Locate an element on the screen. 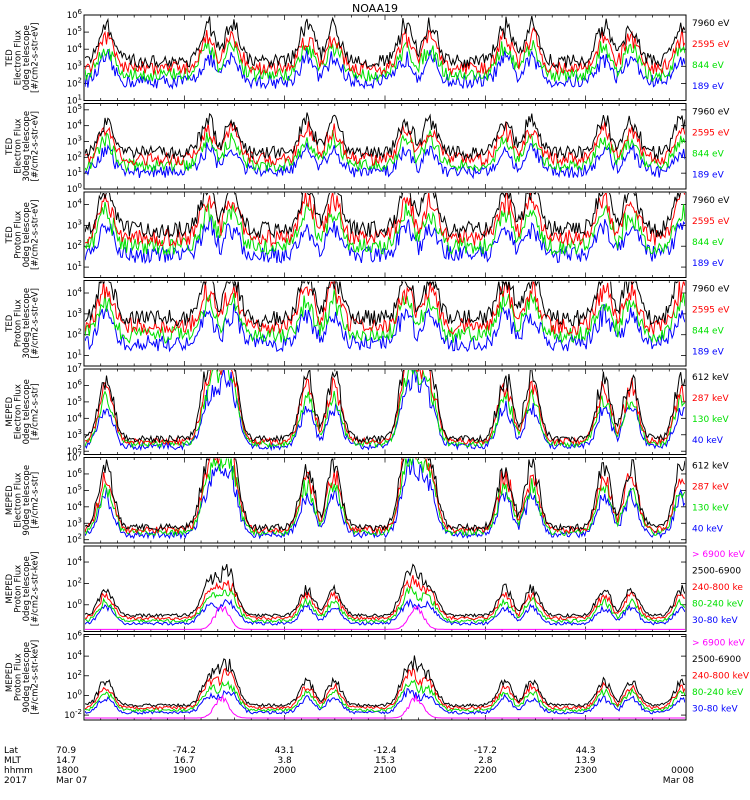 The width and height of the screenshot is (750, 800). time-axis-row-label: MLT is located at coordinates (13, 761).